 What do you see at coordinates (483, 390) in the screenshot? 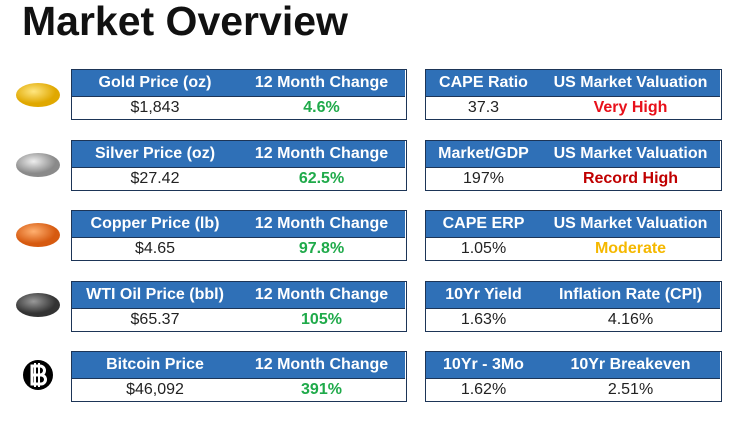
I see `value-cell: 1.62%` at bounding box center [483, 390].